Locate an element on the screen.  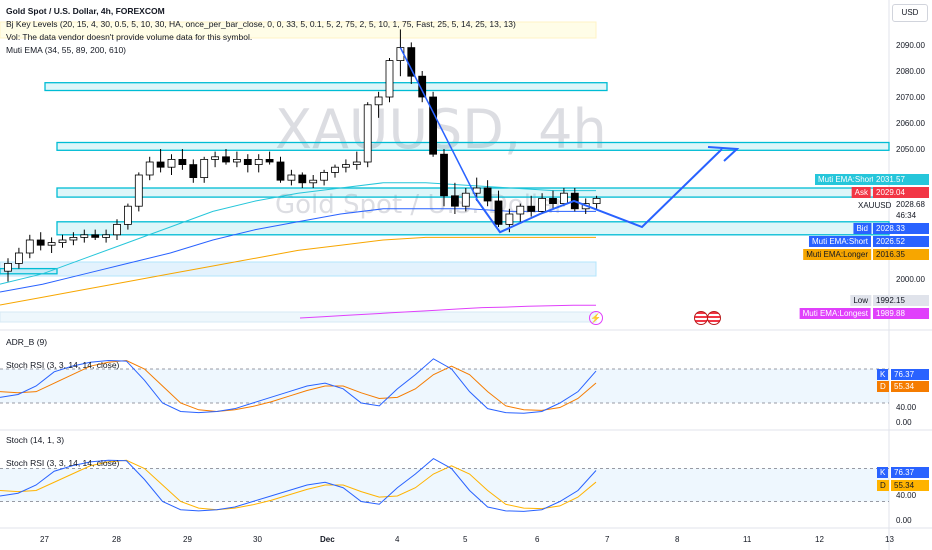
currency-button: USD is located at coordinates (910, 13).